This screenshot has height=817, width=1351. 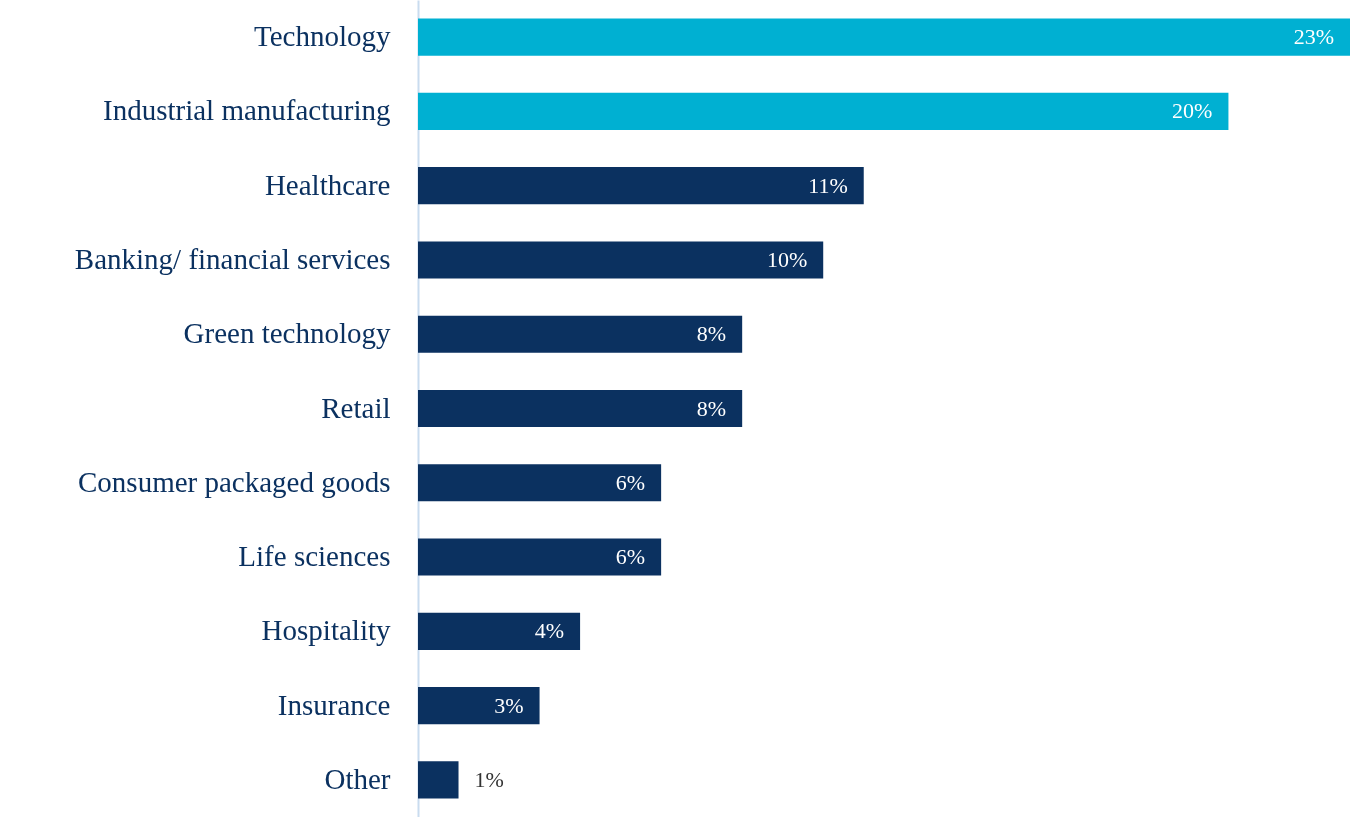 I want to click on y-tick-label: Healthcare, so click(x=327, y=184).